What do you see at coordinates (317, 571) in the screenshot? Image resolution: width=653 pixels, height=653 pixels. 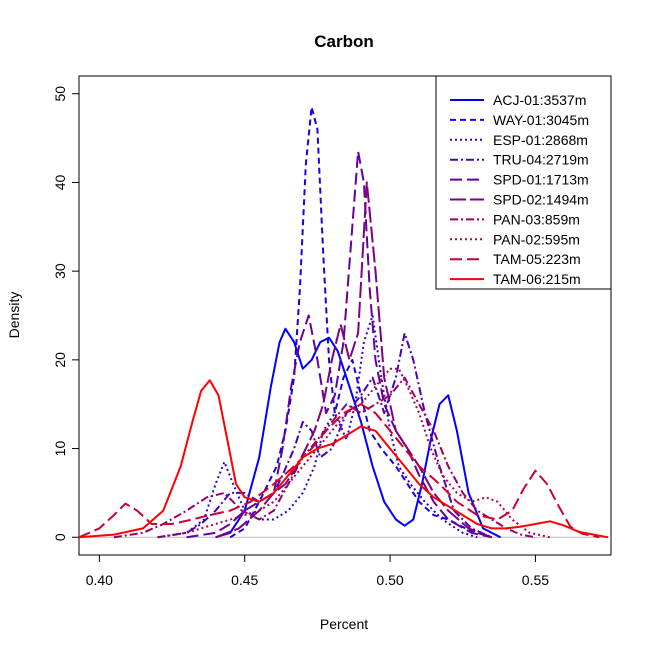 I see `x-axis: 0.40 0.45 0.50 0.55` at bounding box center [317, 571].